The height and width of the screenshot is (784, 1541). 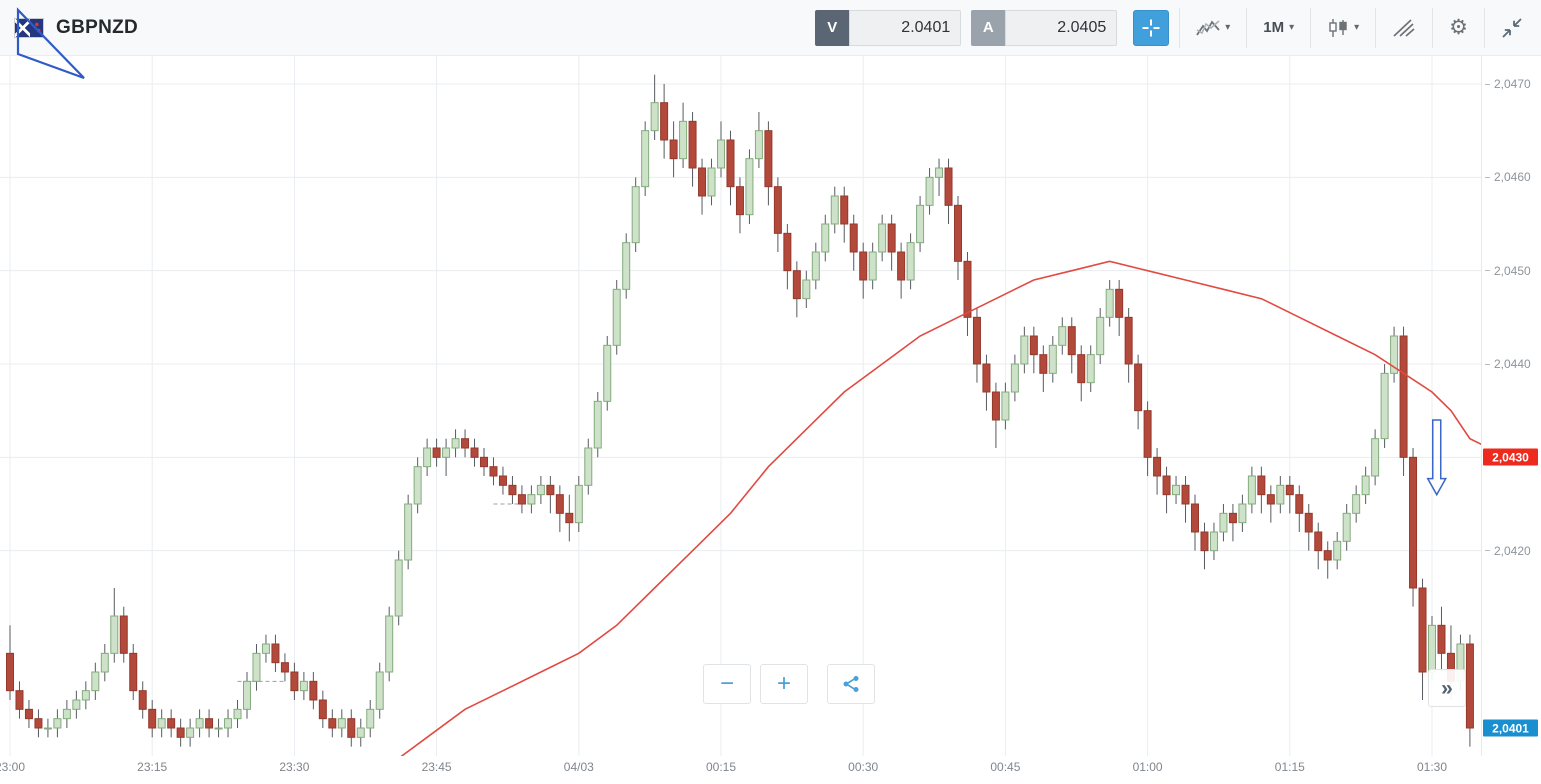 What do you see at coordinates (1447, 688) in the screenshot?
I see `scroll-to-latest-button: »` at bounding box center [1447, 688].